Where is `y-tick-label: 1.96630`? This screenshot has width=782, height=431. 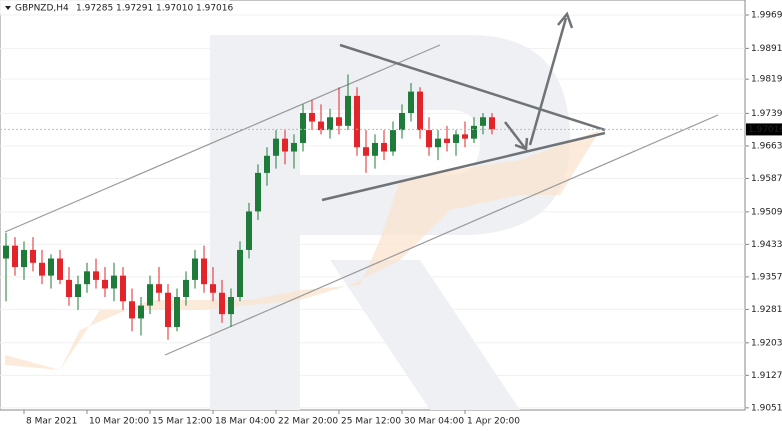
y-tick-label: 1.96630 is located at coordinates (766, 146).